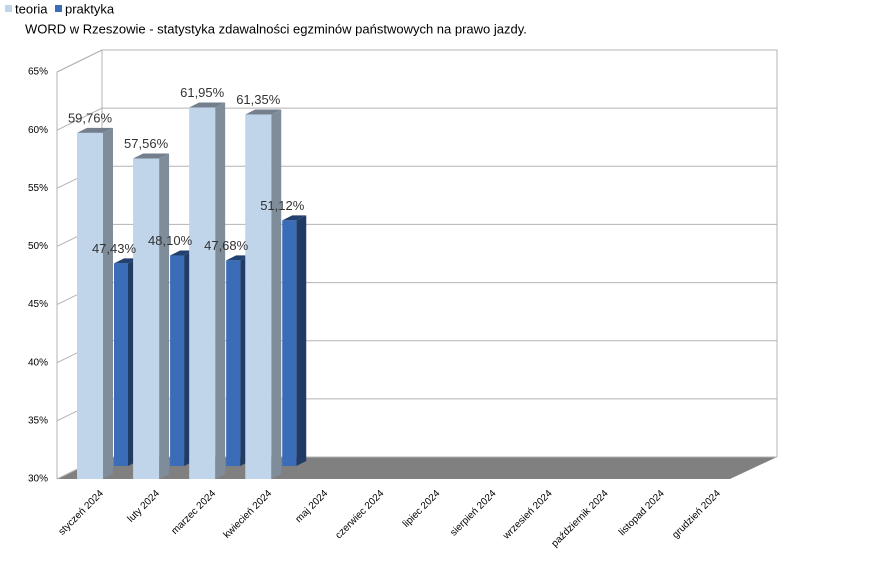 The width and height of the screenshot is (879, 574). What do you see at coordinates (258, 99) in the screenshot?
I see `data-label: 61,35%` at bounding box center [258, 99].